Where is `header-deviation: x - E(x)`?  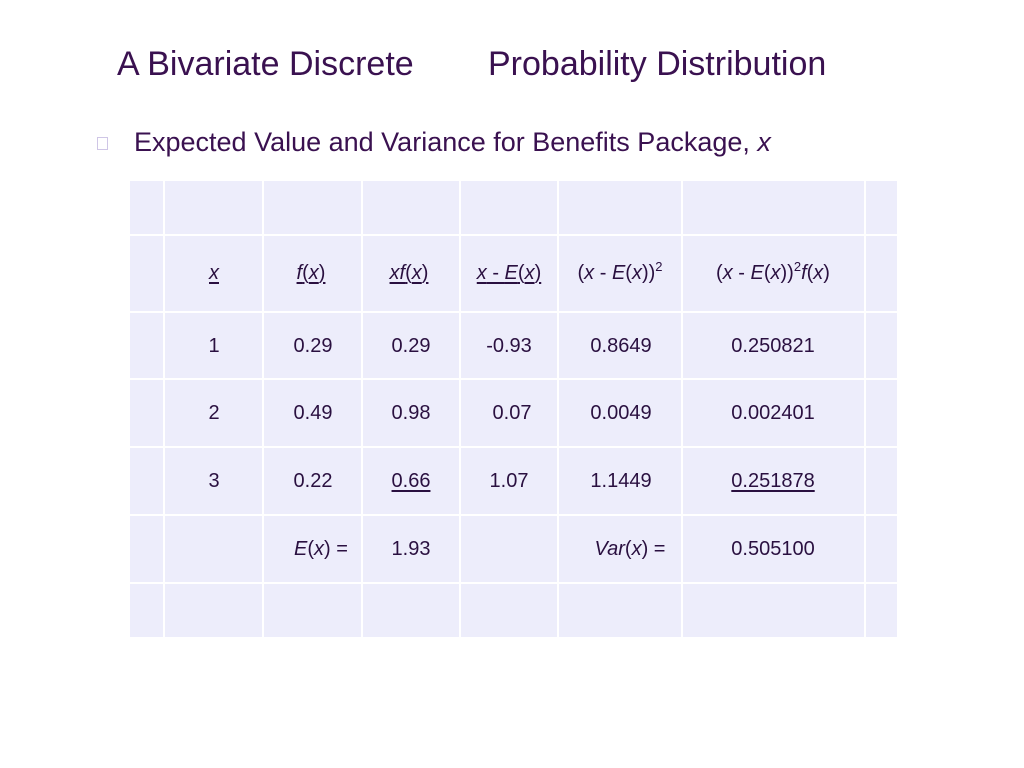 header-deviation: x - E(x) is located at coordinates (509, 273).